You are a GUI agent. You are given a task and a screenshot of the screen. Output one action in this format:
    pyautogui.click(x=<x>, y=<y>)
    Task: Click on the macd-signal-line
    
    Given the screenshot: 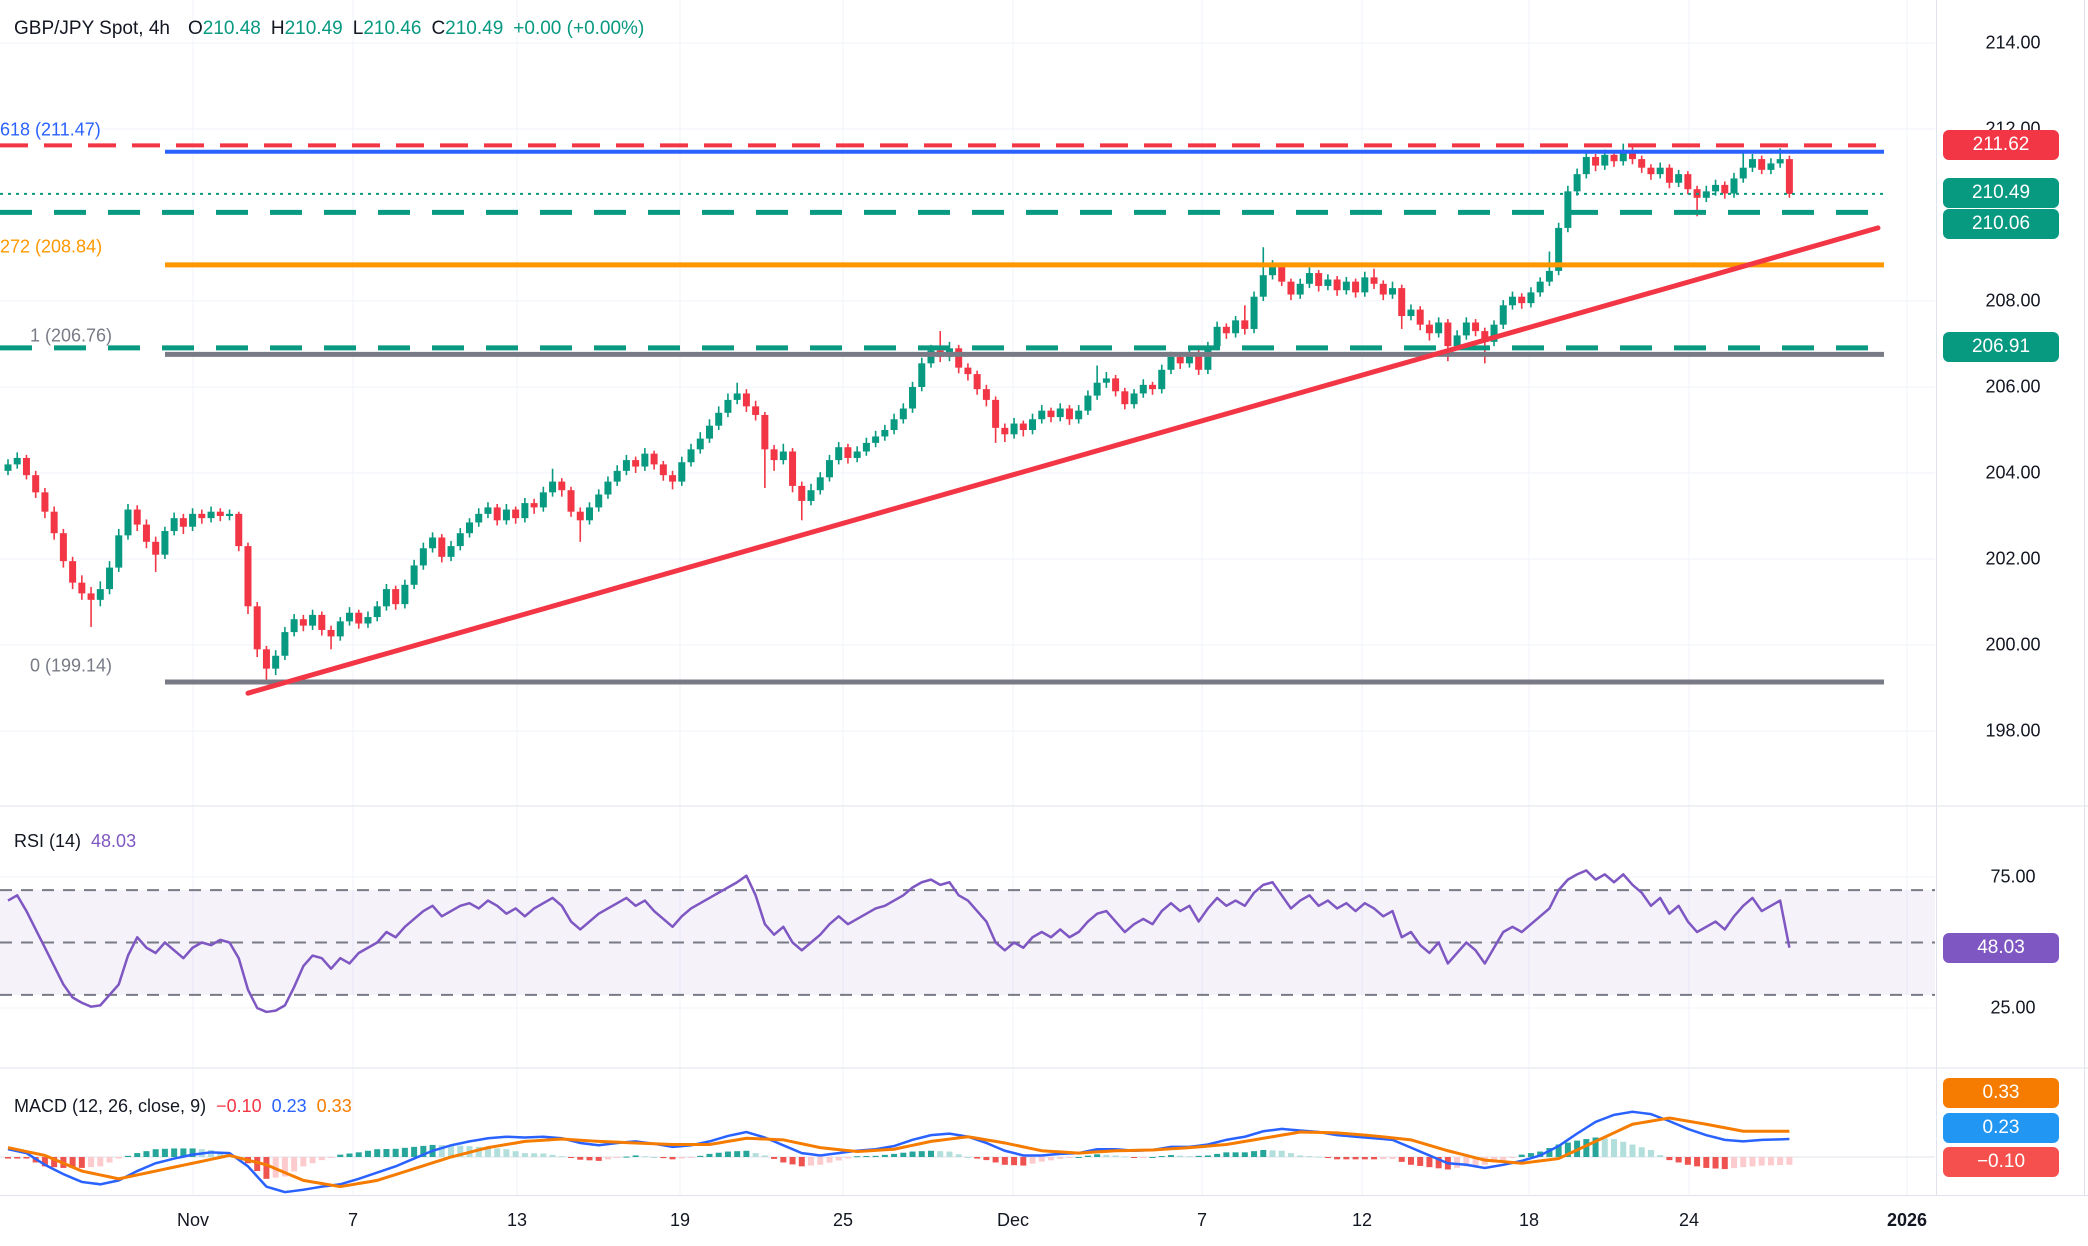 What is the action you would take?
    pyautogui.click(x=898, y=1152)
    